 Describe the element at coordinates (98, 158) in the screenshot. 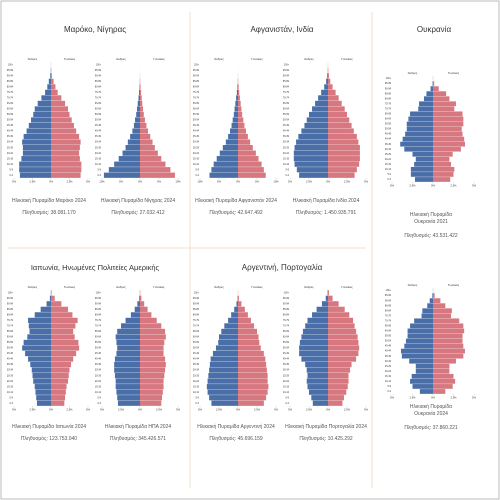

I see `y-tick-label: 15-19` at that location.